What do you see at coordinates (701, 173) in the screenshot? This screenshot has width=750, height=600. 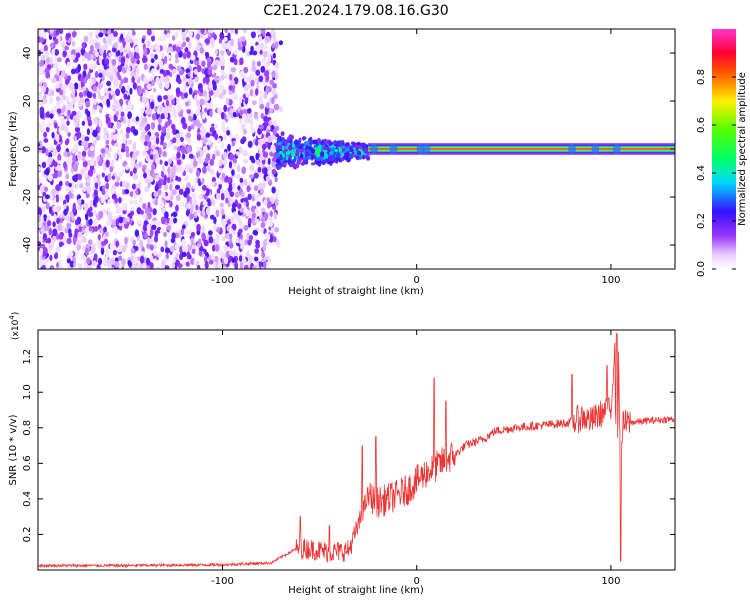 I see `colorbar-tick-label: 0.4` at bounding box center [701, 173].